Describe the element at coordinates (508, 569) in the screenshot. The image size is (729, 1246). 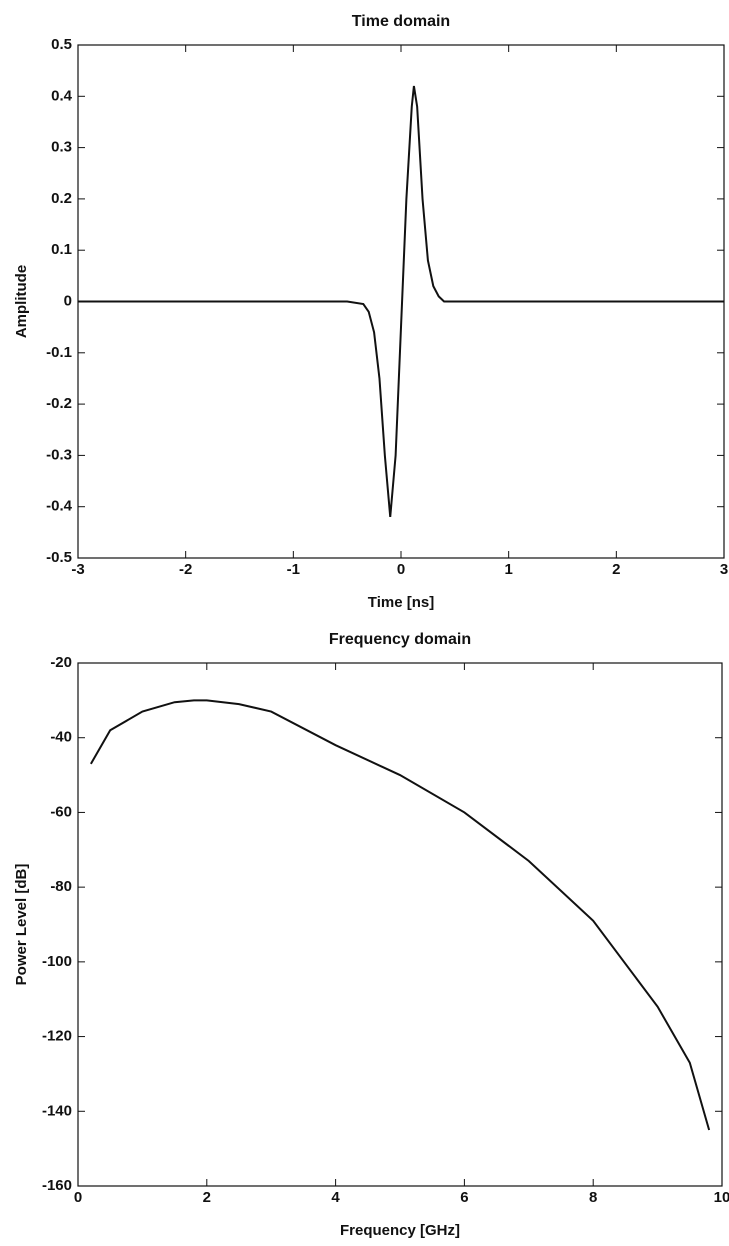
I see `x-tick-label: 1` at that location.